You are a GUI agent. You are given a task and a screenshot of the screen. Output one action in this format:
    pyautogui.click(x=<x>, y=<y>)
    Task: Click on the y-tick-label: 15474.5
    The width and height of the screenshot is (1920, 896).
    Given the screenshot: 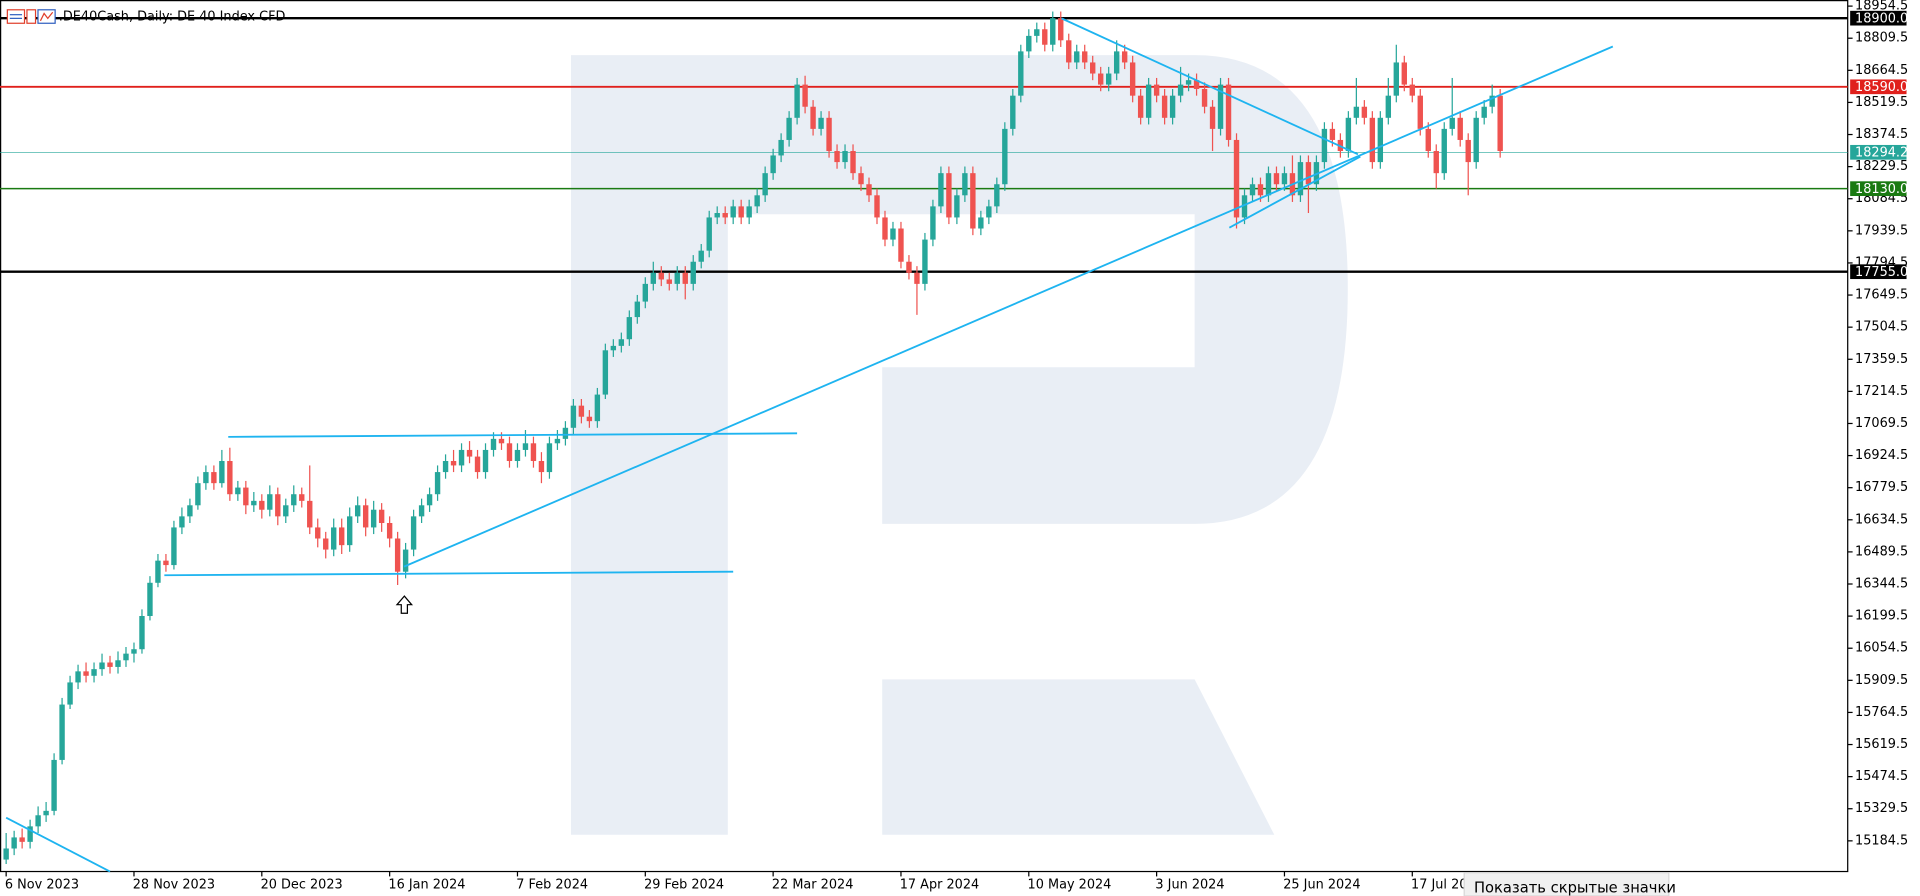 What is the action you would take?
    pyautogui.click(x=1881, y=776)
    